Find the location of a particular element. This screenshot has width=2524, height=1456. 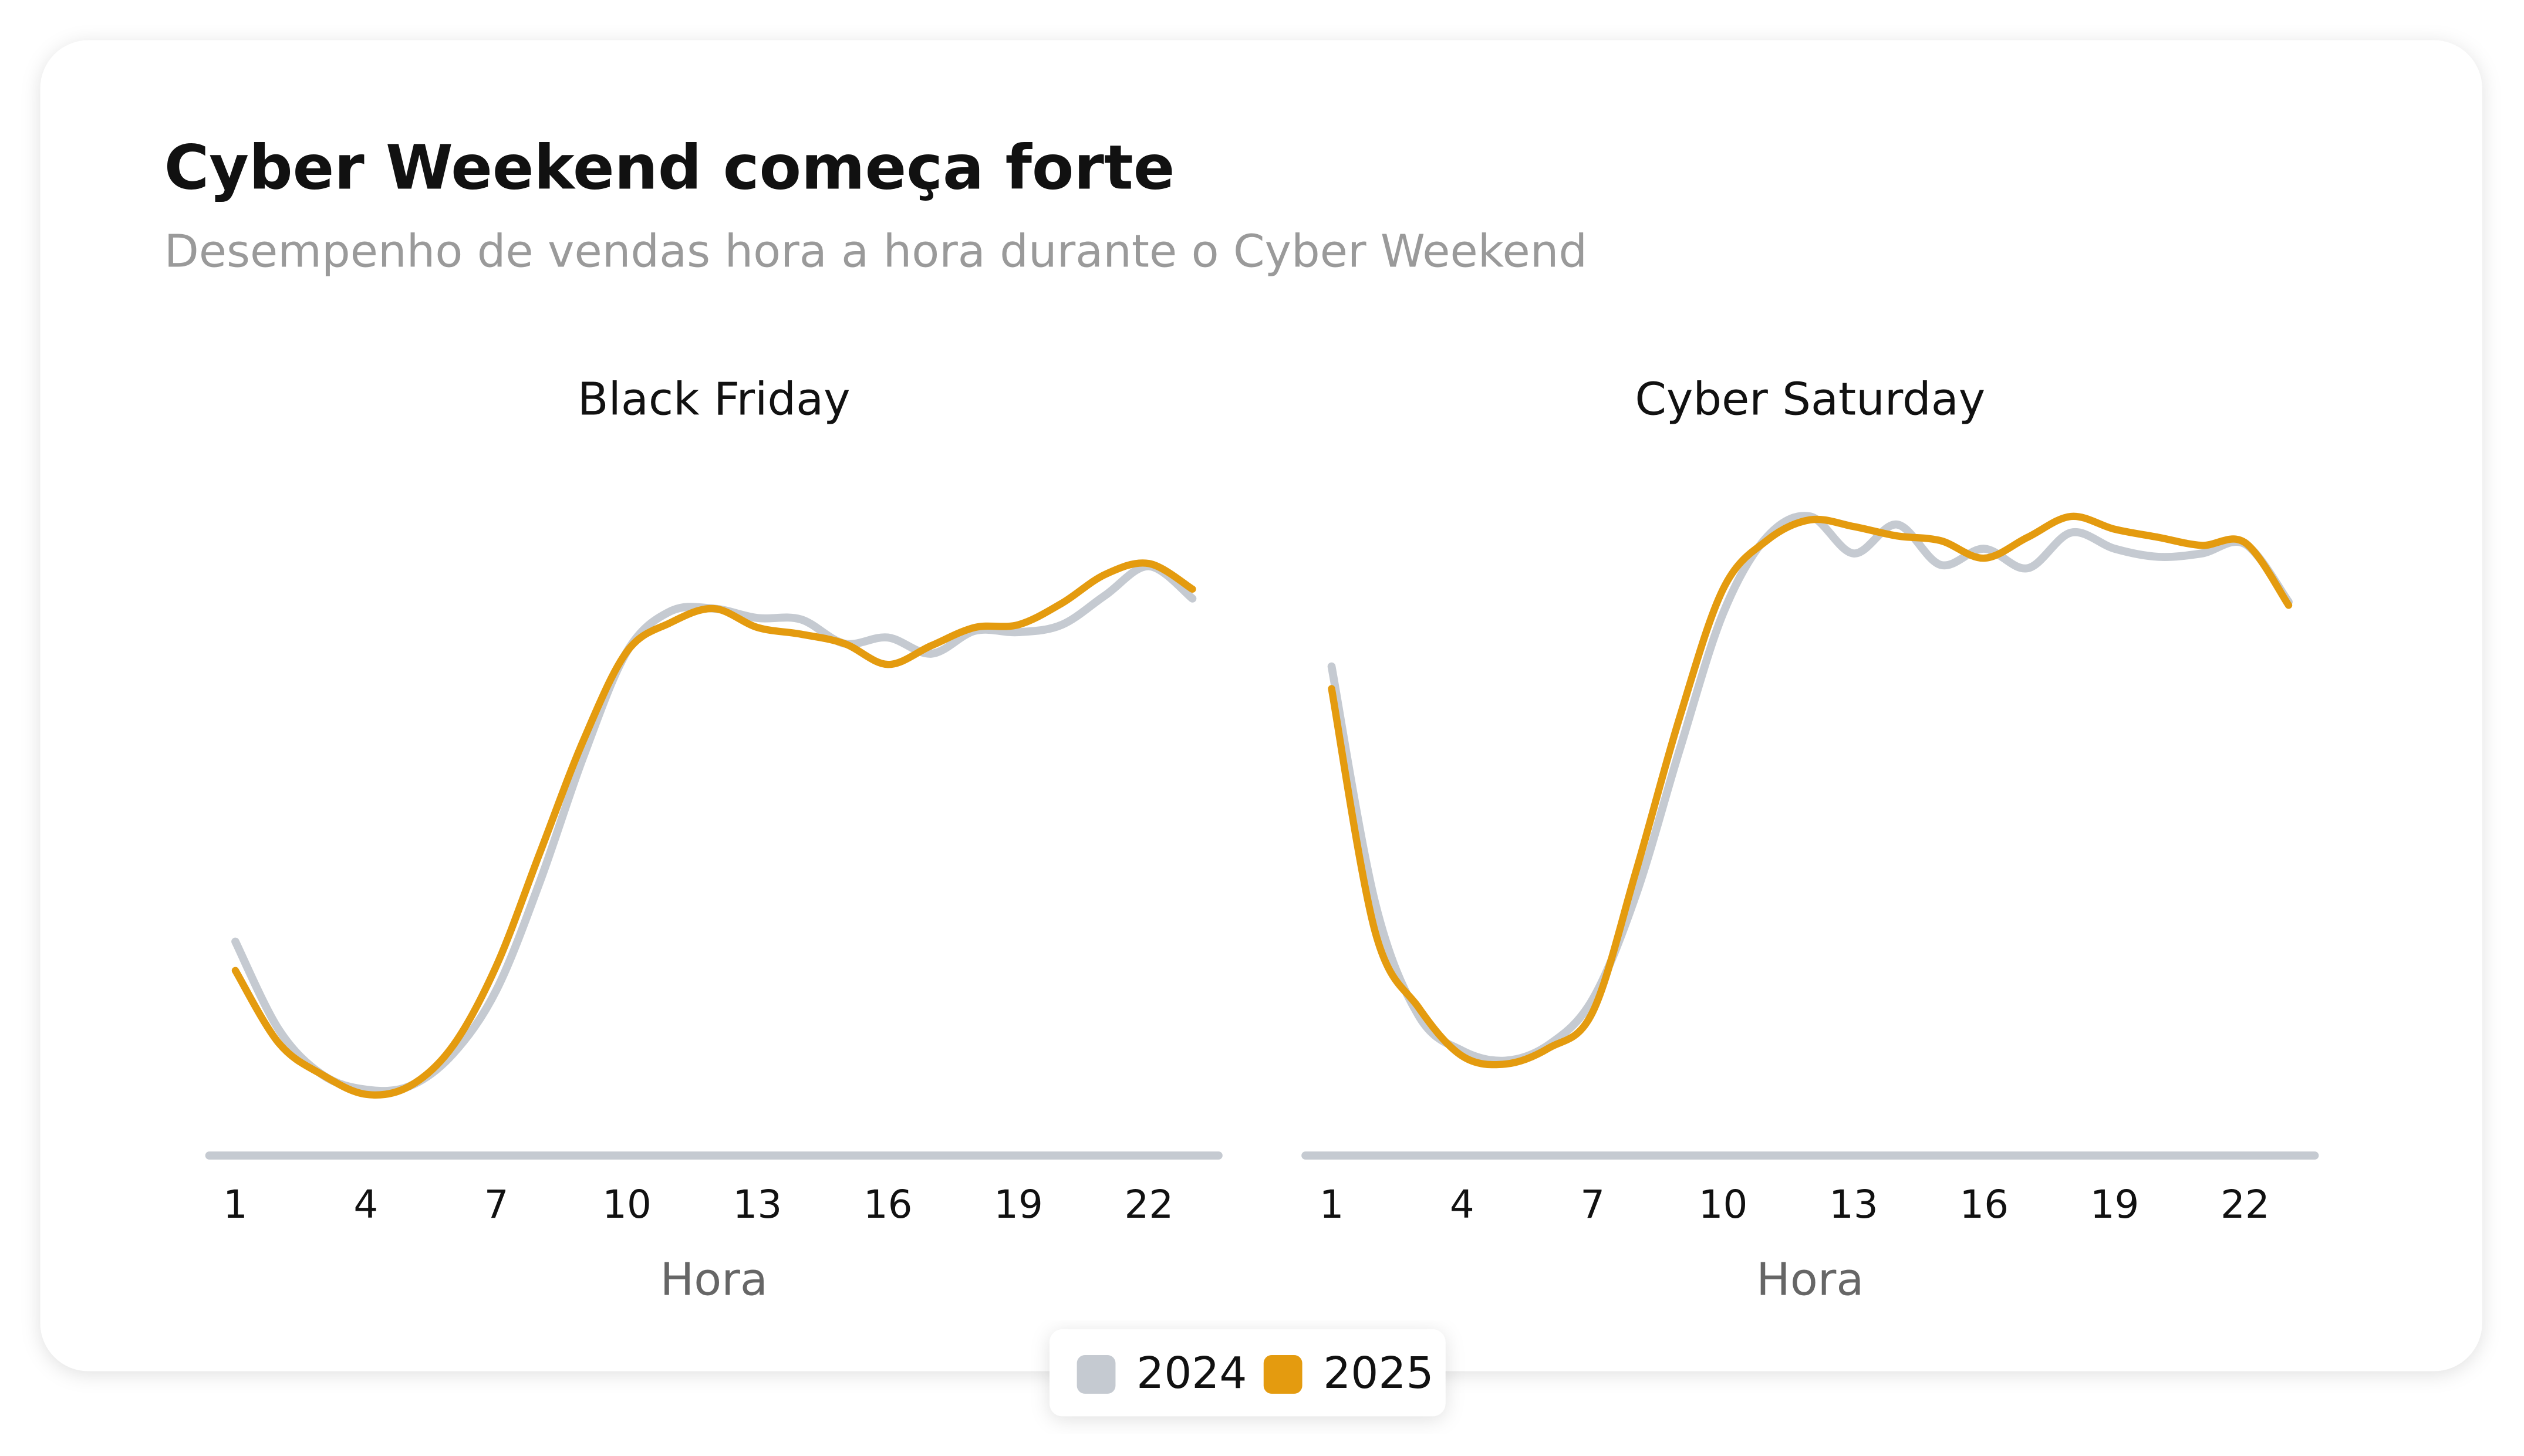

title: Cyber Weekend começa forte is located at coordinates (669, 168).